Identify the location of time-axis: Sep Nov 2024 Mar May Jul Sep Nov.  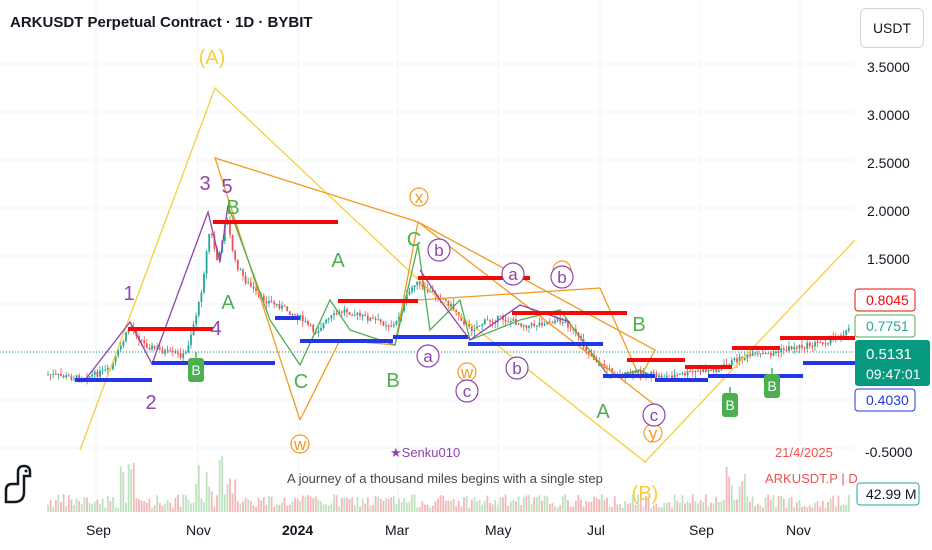
(448, 530).